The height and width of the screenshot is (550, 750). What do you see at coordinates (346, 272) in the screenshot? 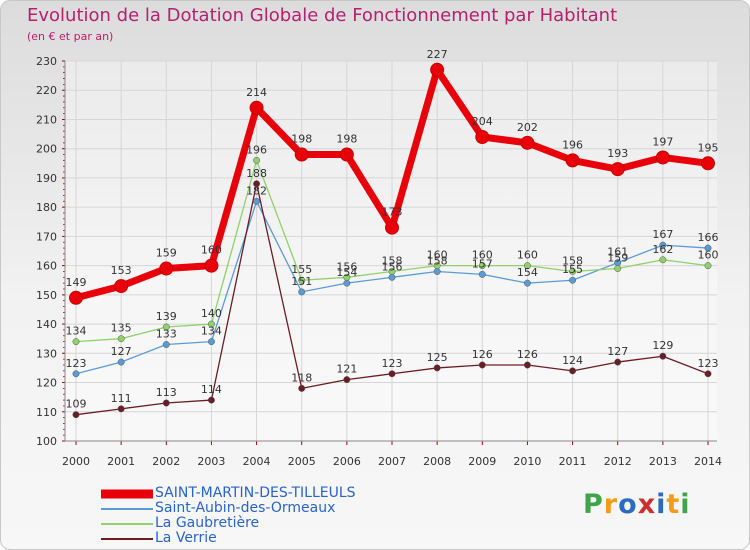
I see `series-1-data-label: 154` at bounding box center [346, 272].